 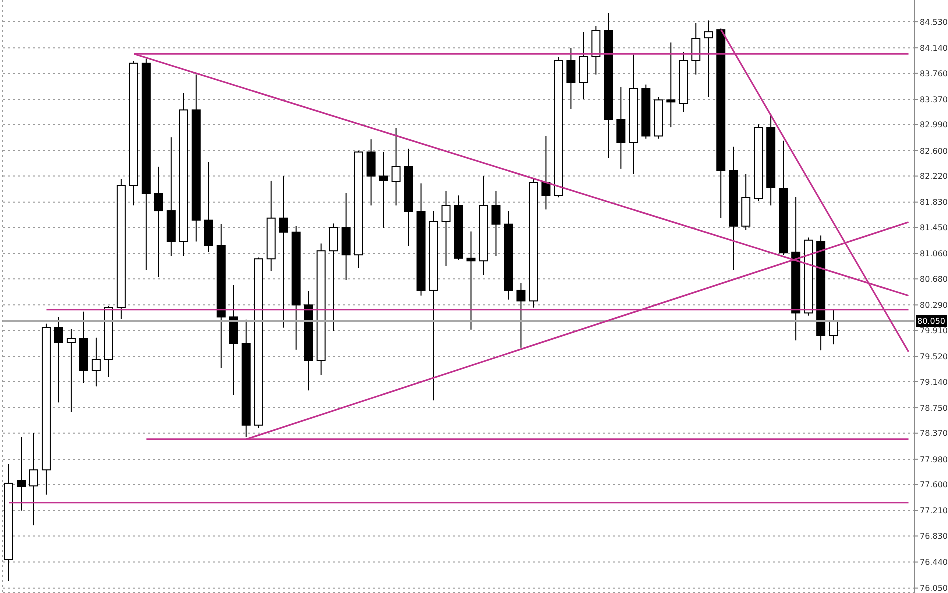 I want to click on y-tick-label: 84.530, so click(x=934, y=22).